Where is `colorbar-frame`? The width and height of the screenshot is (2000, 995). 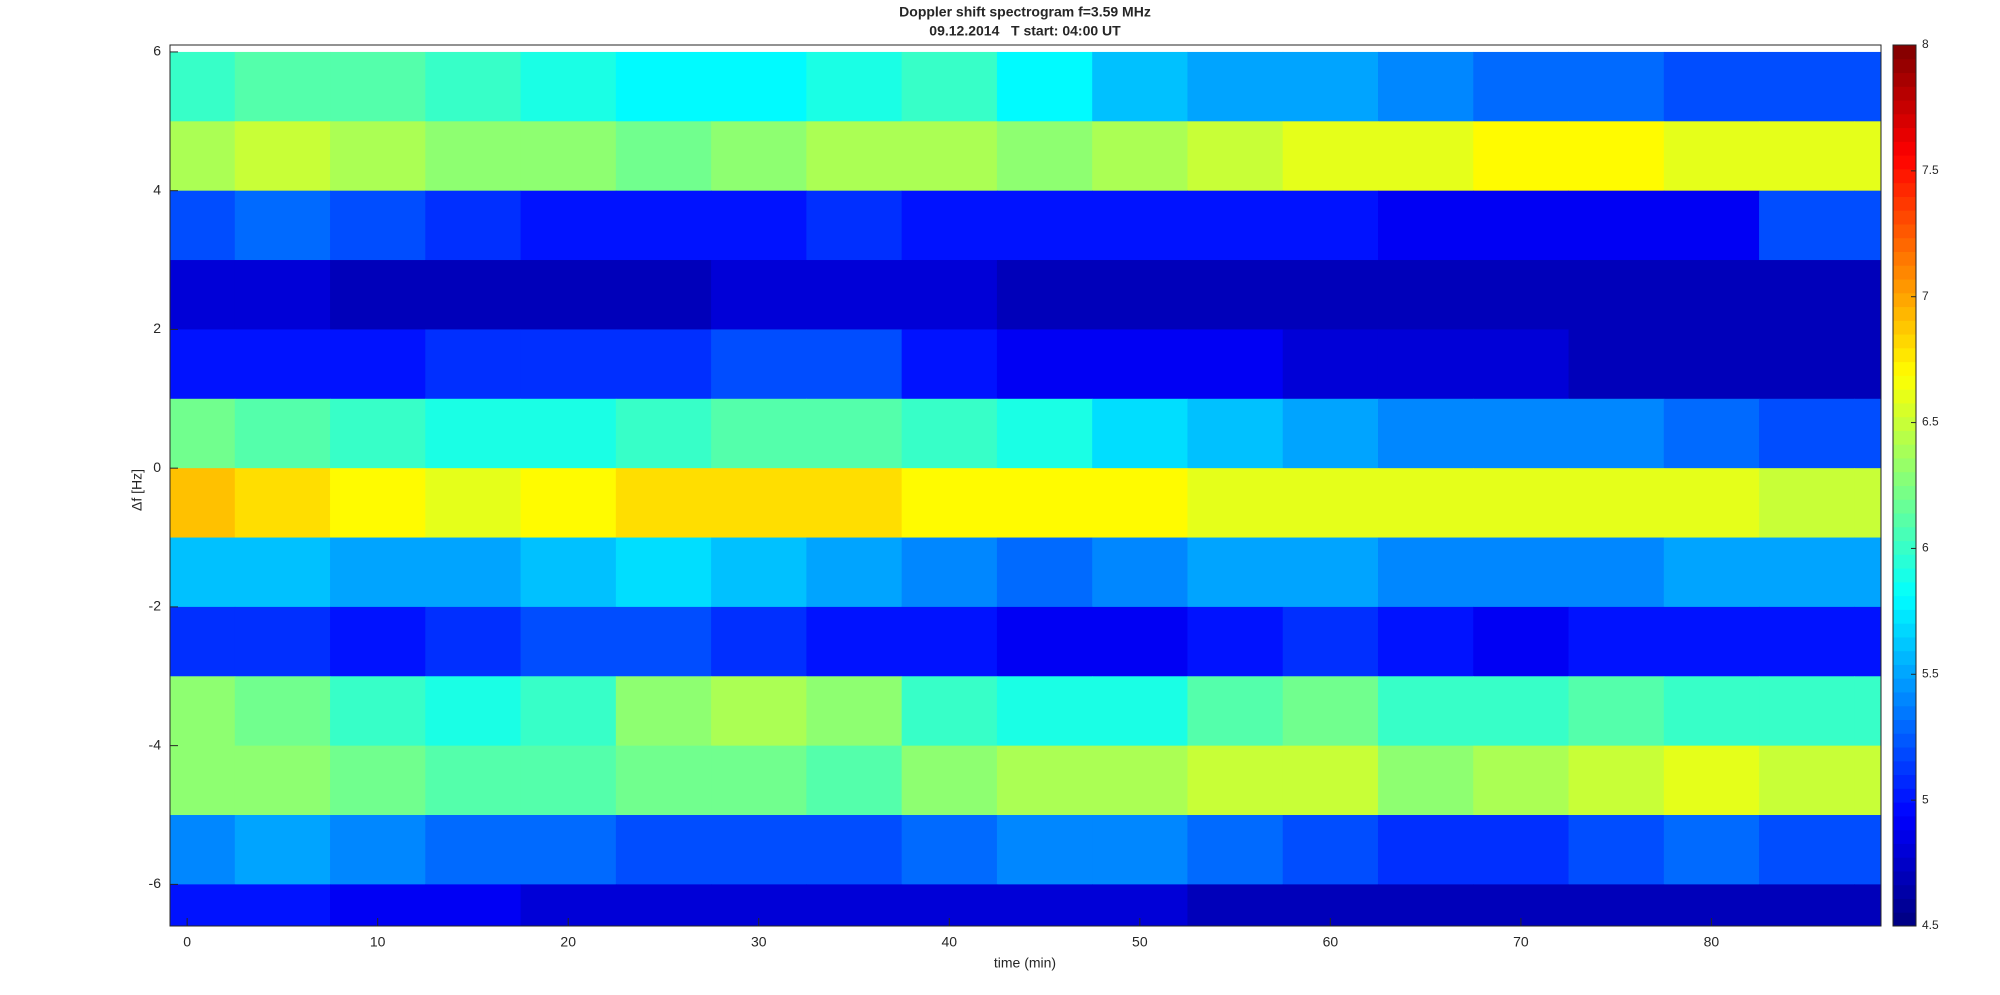 colorbar-frame is located at coordinates (1904, 485).